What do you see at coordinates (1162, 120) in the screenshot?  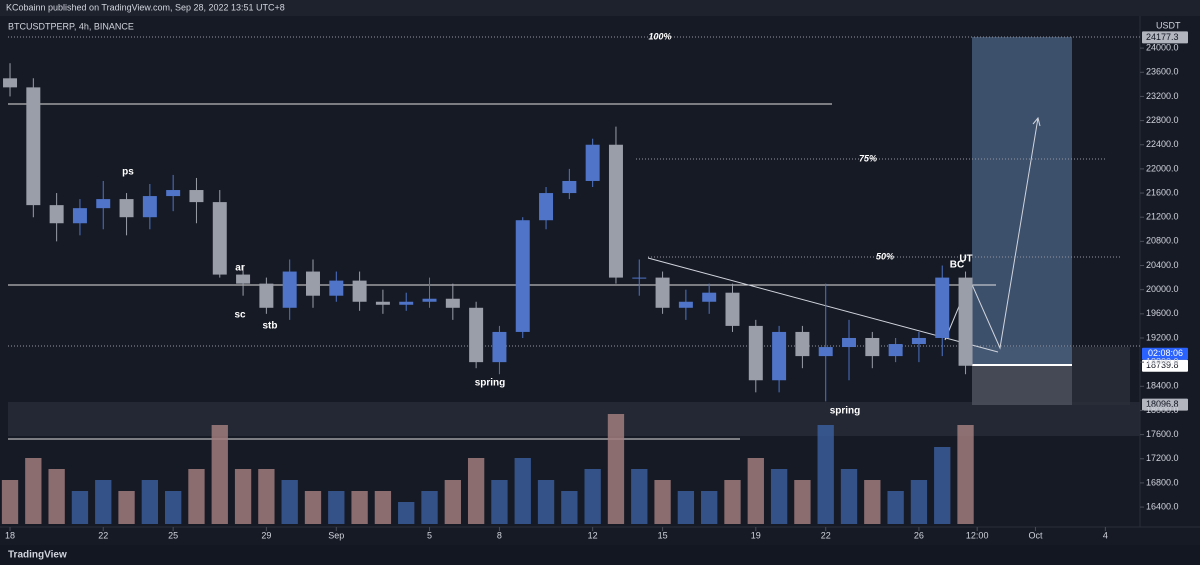 I see `y-tick-label: 22800.0` at bounding box center [1162, 120].